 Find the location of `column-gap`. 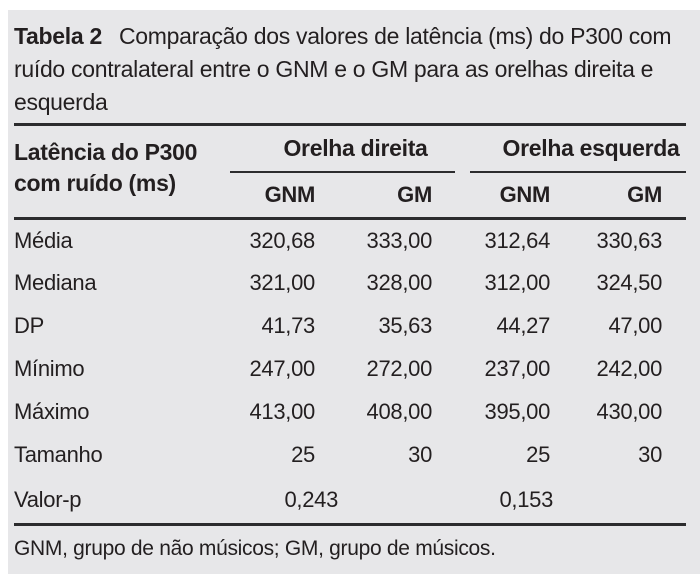

column-gap is located at coordinates (463, 172).